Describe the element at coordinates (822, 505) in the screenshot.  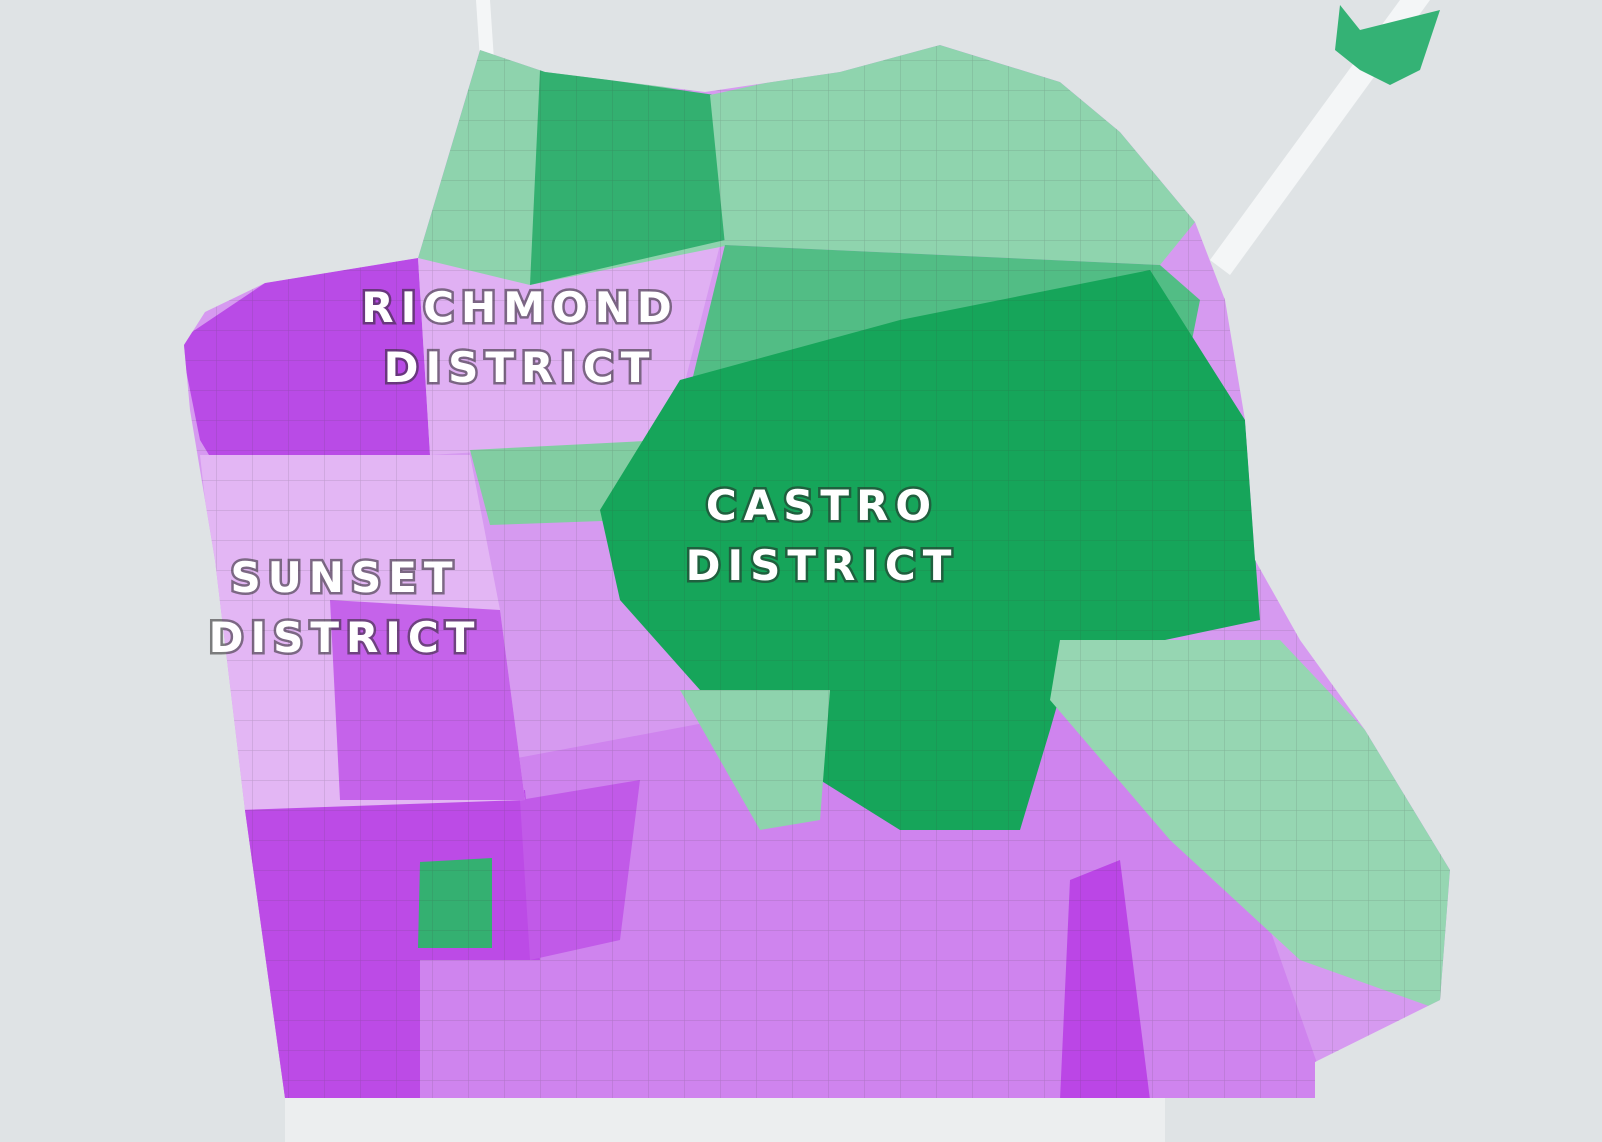
I see `district-label: CASTRO` at that location.